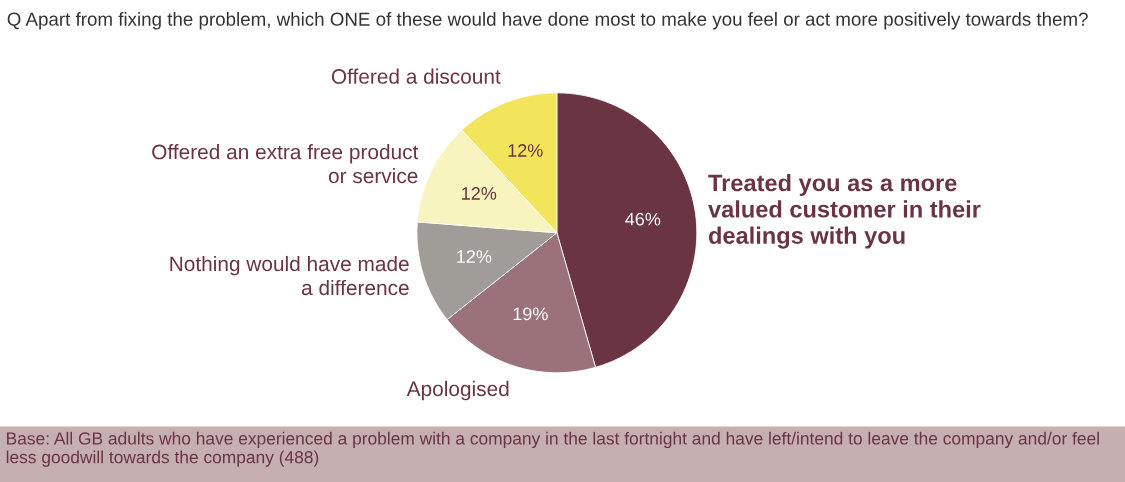 Image resolution: width=1125 pixels, height=482 pixels. I want to click on slice-label: Offered a discount, so click(416, 76).